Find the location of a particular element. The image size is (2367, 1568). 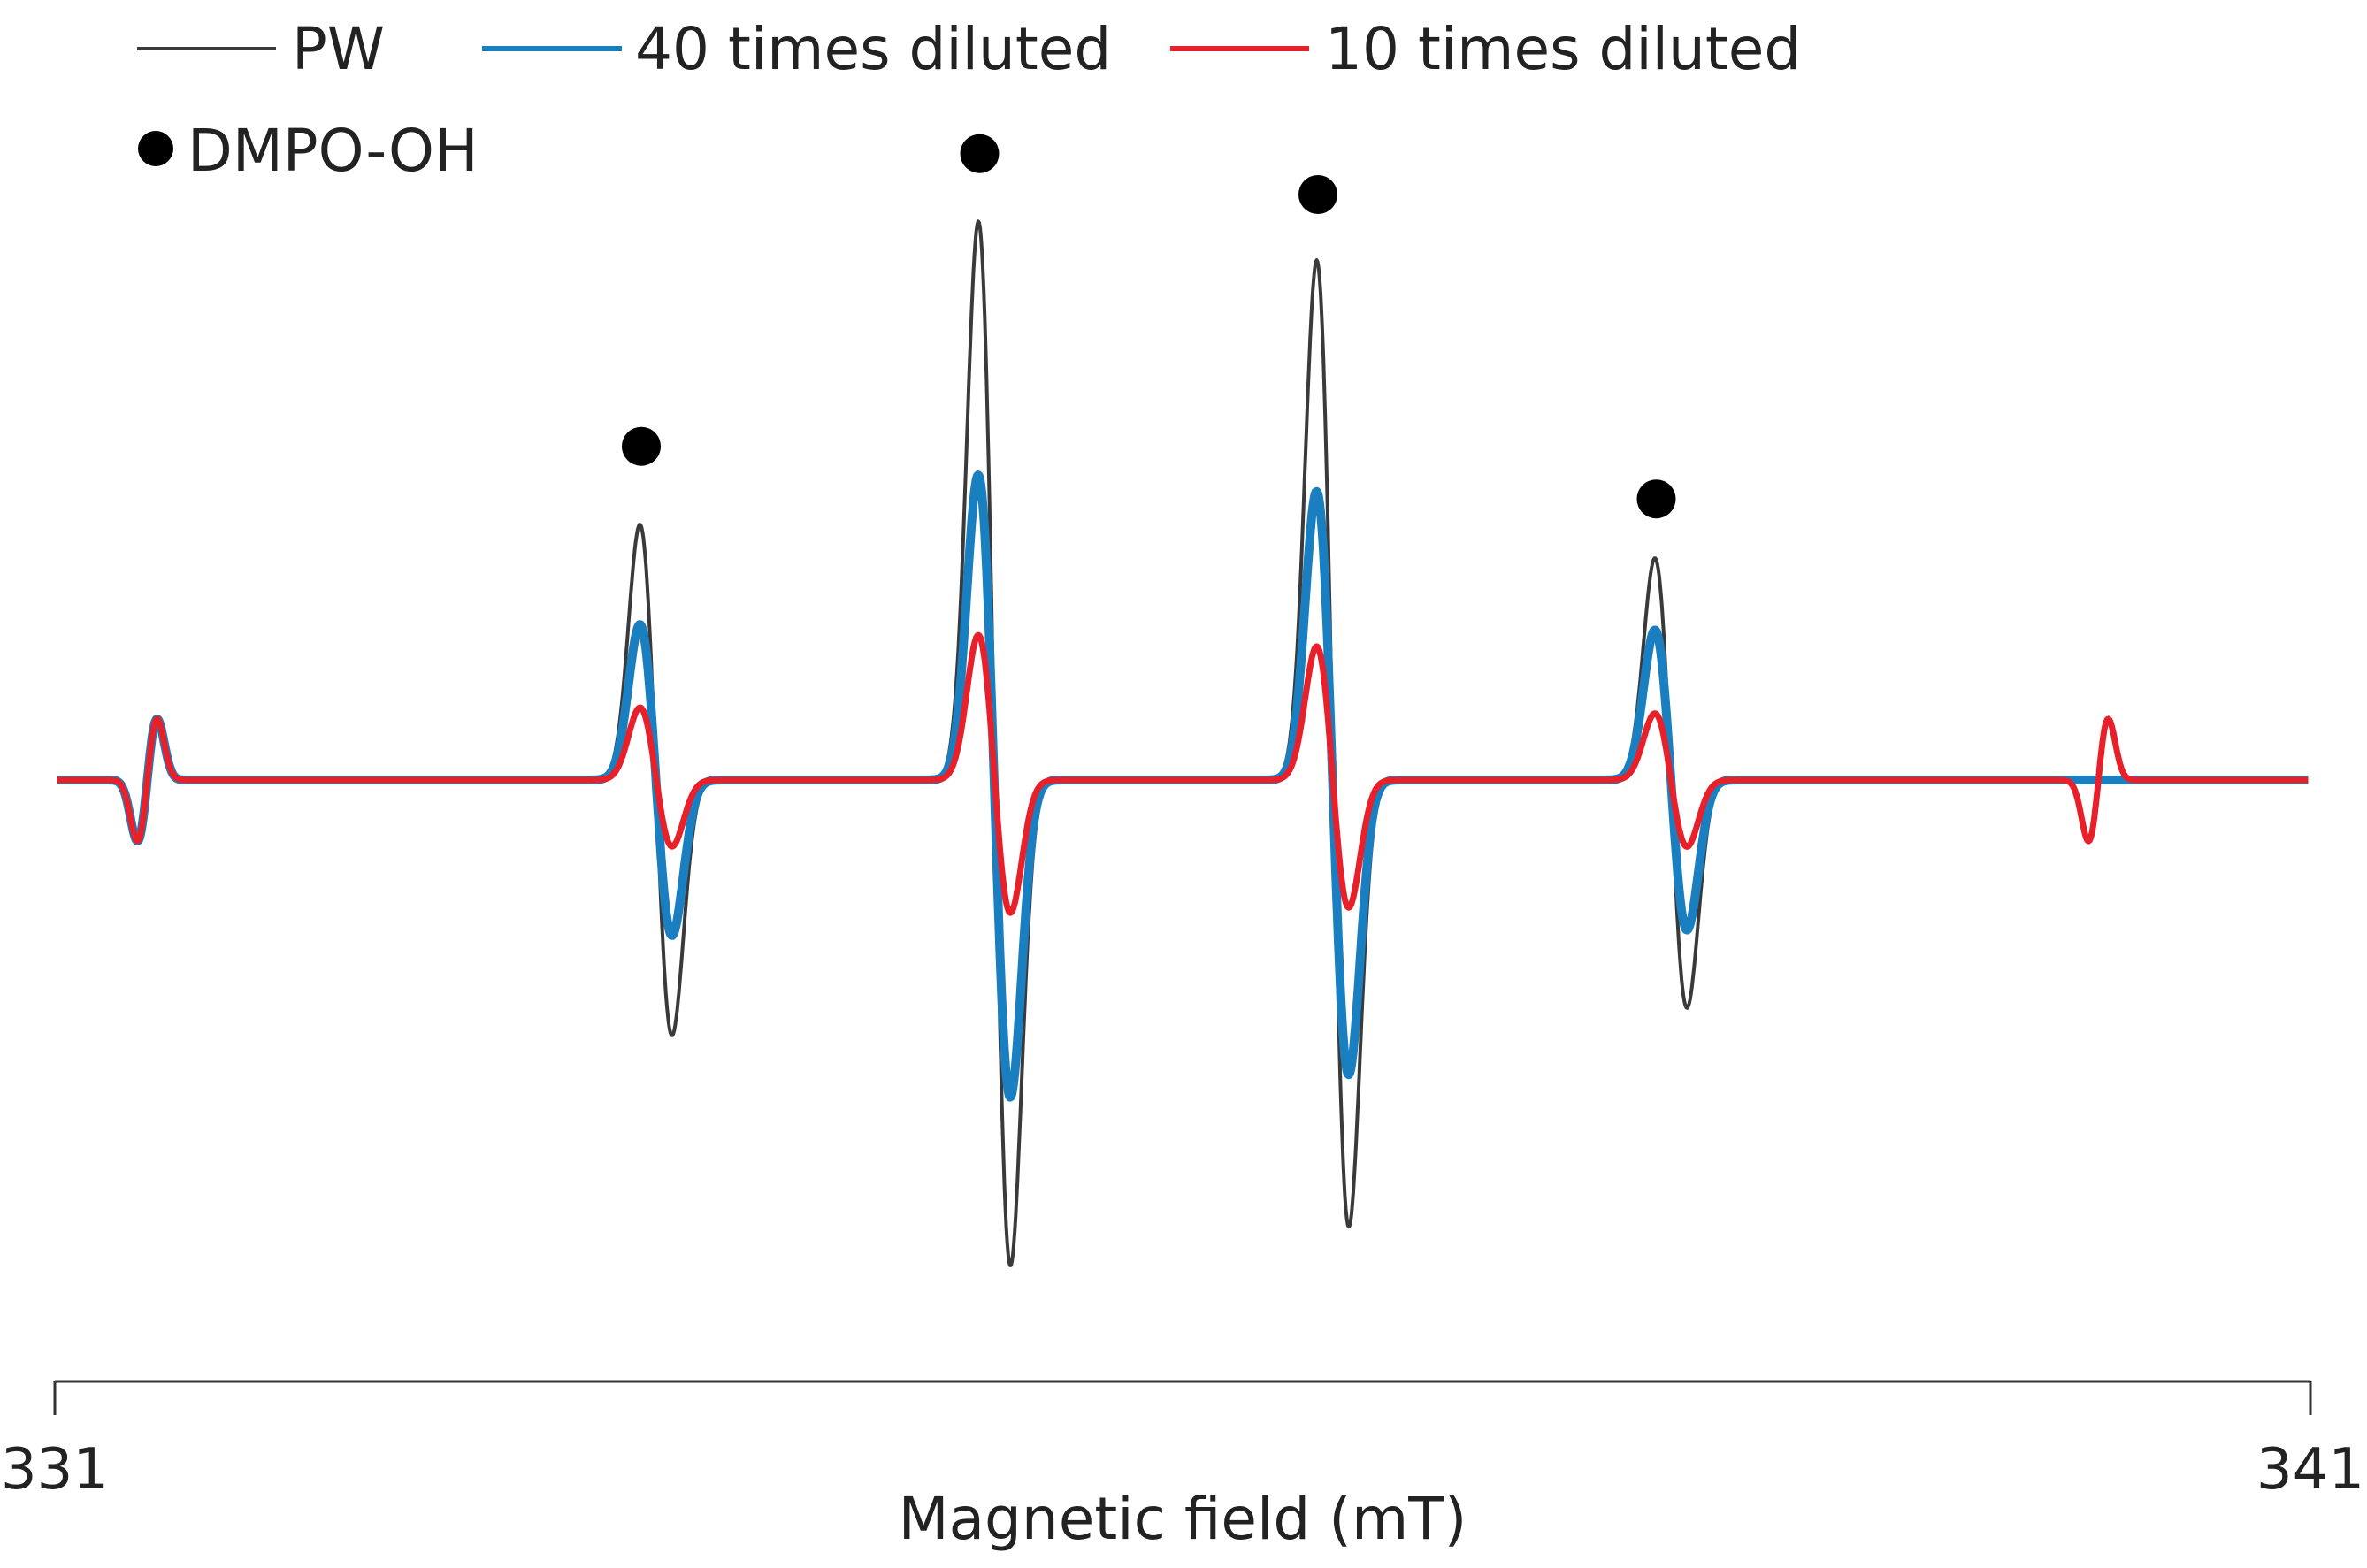

legend-label-dmpo-oh: DMPO-OH is located at coordinates (334, 151).